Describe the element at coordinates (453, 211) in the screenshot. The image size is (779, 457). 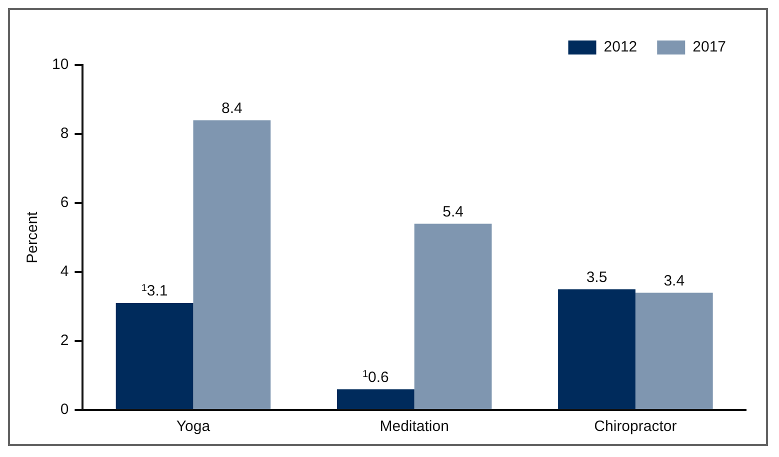
I see `data-label: 5.4` at that location.